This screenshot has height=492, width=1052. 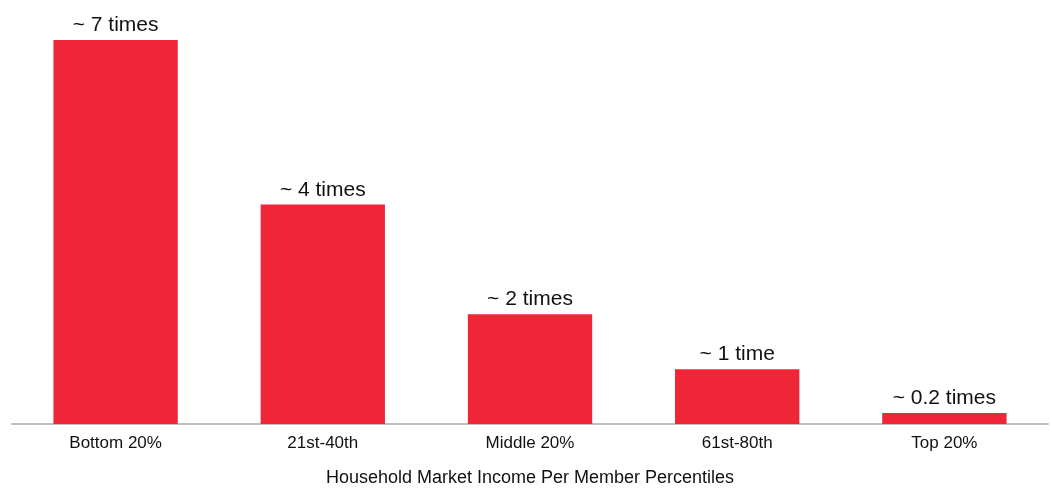 What do you see at coordinates (323, 442) in the screenshot?
I see `x-tick-label: 21st-40th` at bounding box center [323, 442].